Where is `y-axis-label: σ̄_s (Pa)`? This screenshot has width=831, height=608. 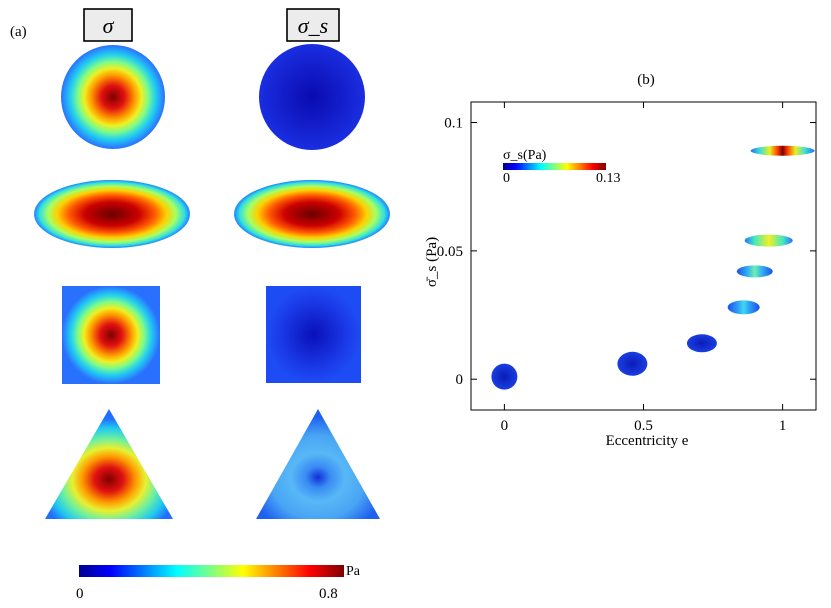 y-axis-label: σ̄_s (Pa) is located at coordinates (432, 262).